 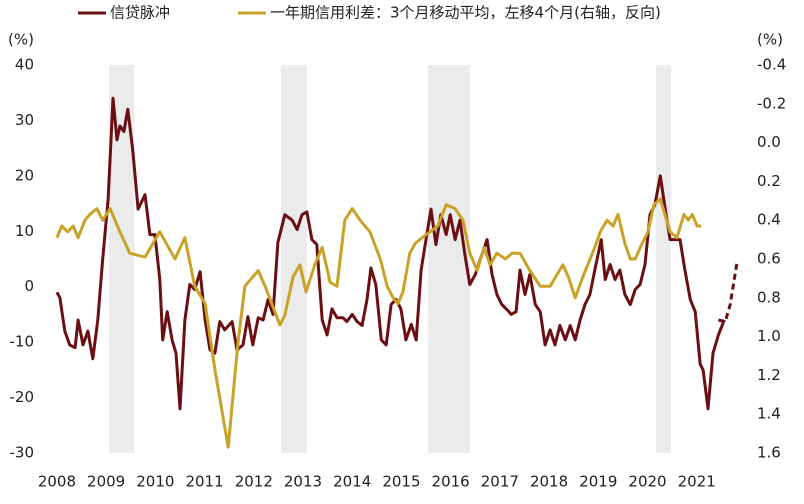 What do you see at coordinates (769, 375) in the screenshot?
I see `y2-tick-label: 1.2` at bounding box center [769, 375].